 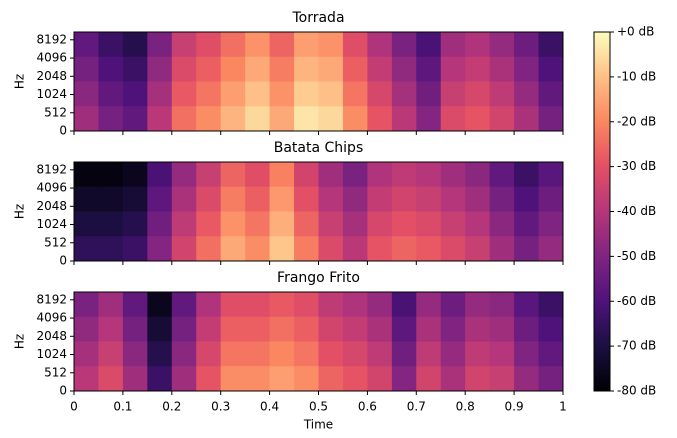 What do you see at coordinates (55, 112) in the screenshot?
I see `y-tick-label: 512` at bounding box center [55, 112].